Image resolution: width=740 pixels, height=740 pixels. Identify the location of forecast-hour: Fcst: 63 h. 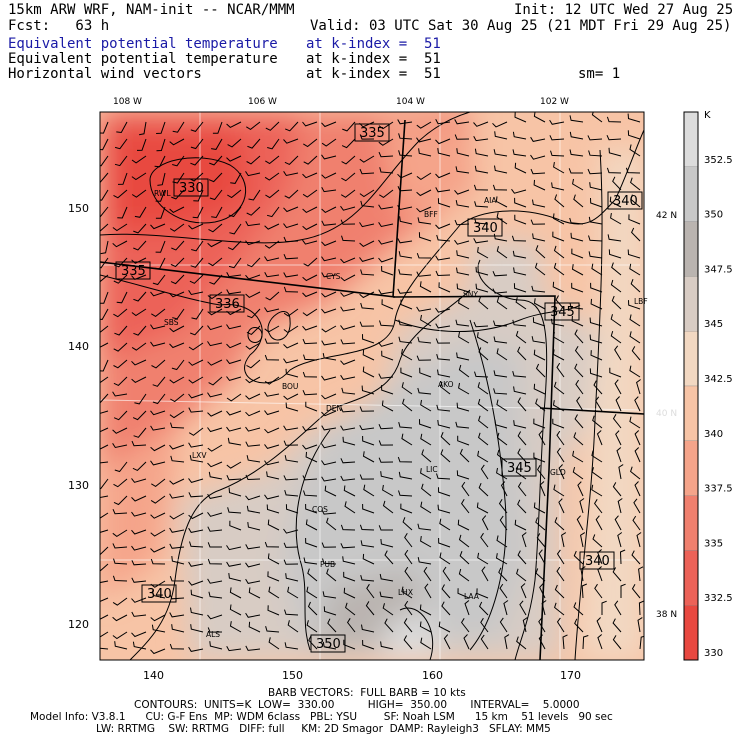
(59, 26).